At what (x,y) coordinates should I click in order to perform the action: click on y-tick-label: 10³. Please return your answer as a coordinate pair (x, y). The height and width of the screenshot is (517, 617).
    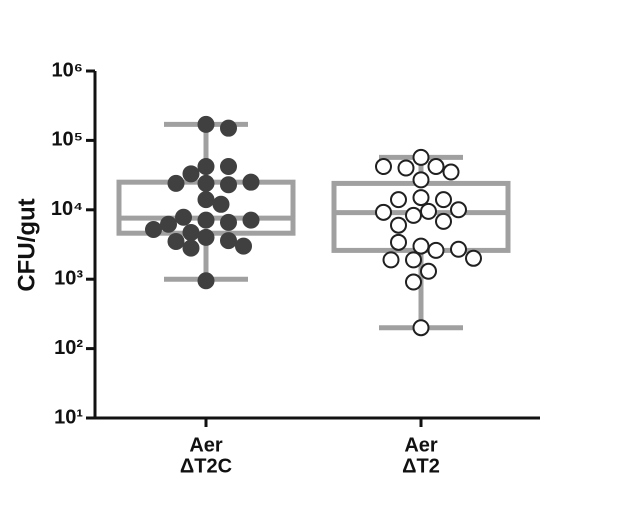
    Looking at the image, I should click on (68, 278).